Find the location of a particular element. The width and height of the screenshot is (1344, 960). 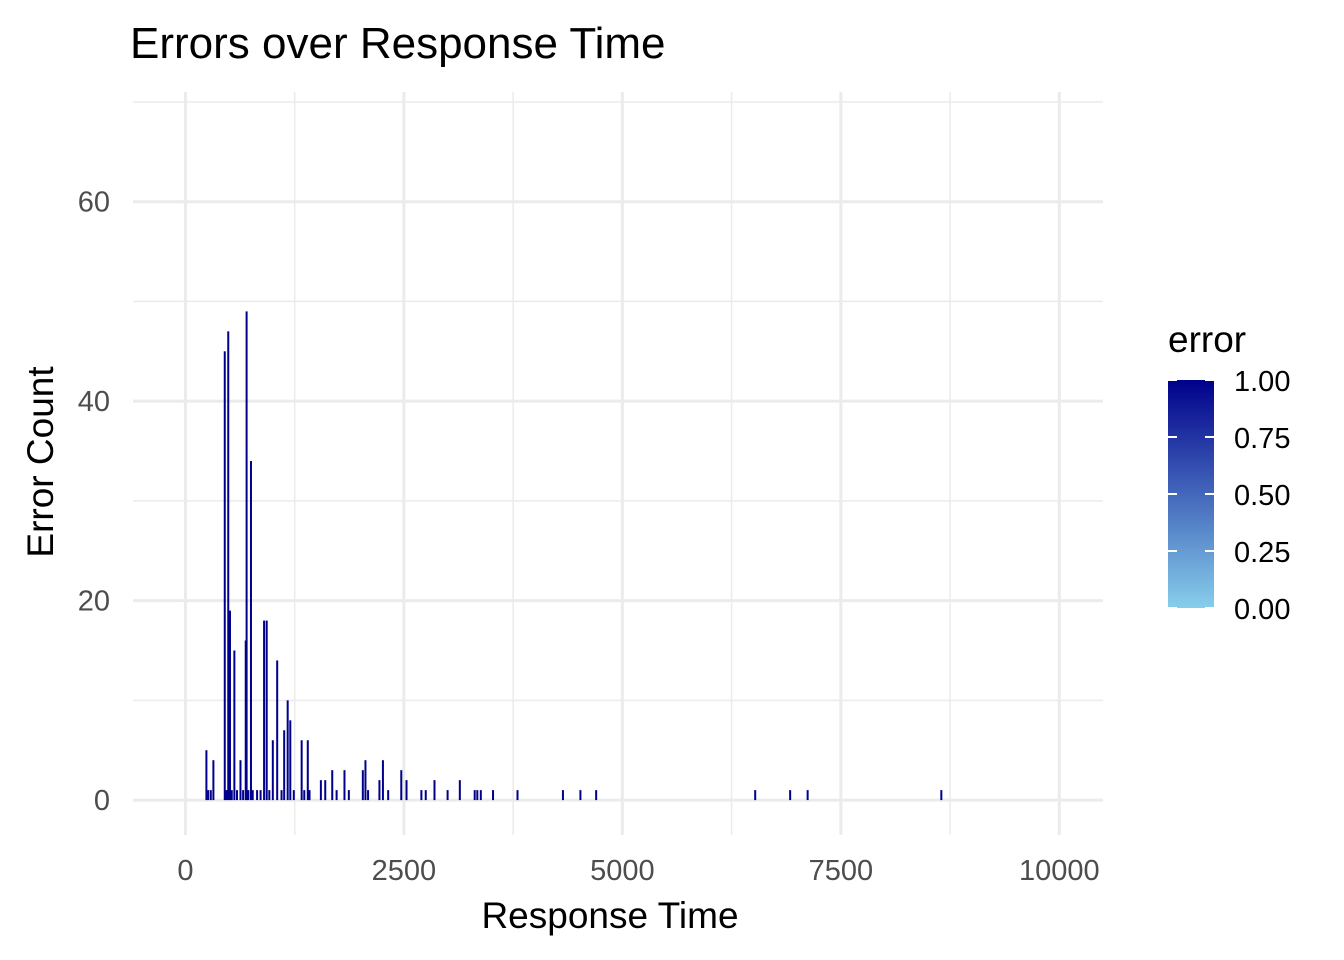

x-axis-ticks: 0 2500 5000 7500 10000 is located at coordinates (638, 871).